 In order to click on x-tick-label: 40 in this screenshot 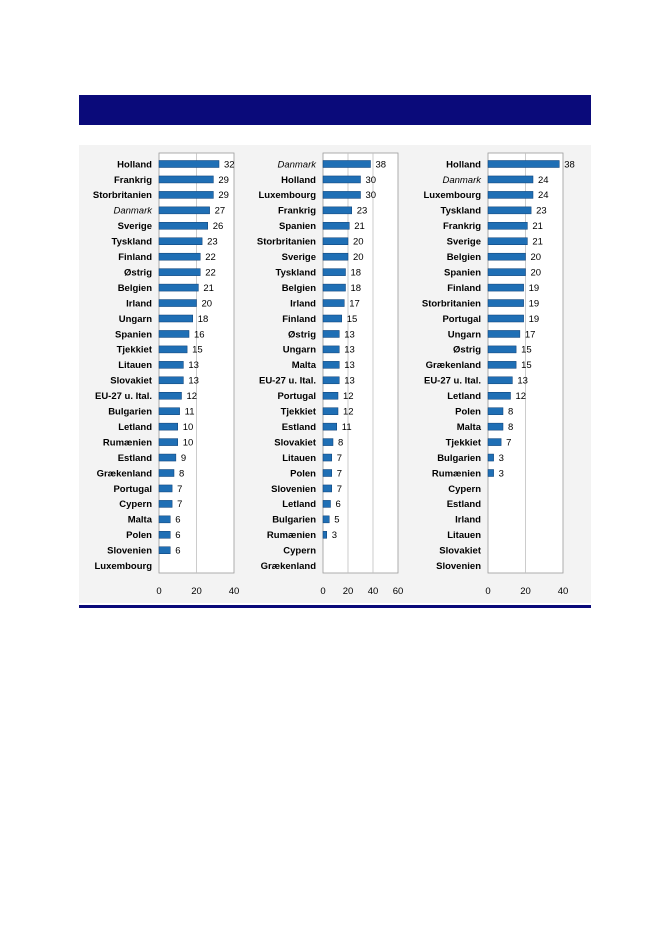, I will do `click(373, 591)`.